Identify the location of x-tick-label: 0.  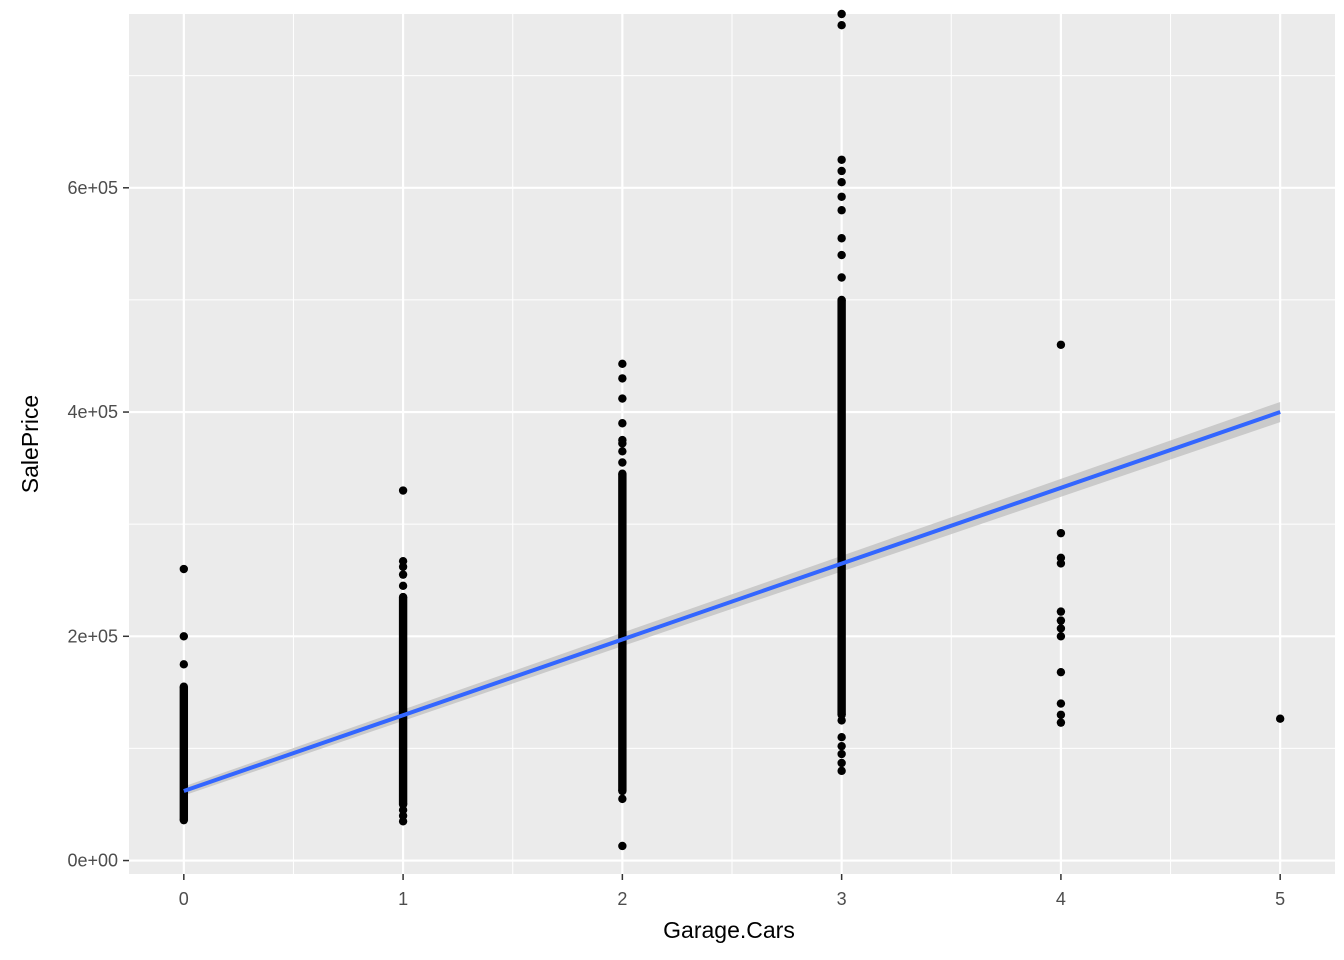
(184, 899).